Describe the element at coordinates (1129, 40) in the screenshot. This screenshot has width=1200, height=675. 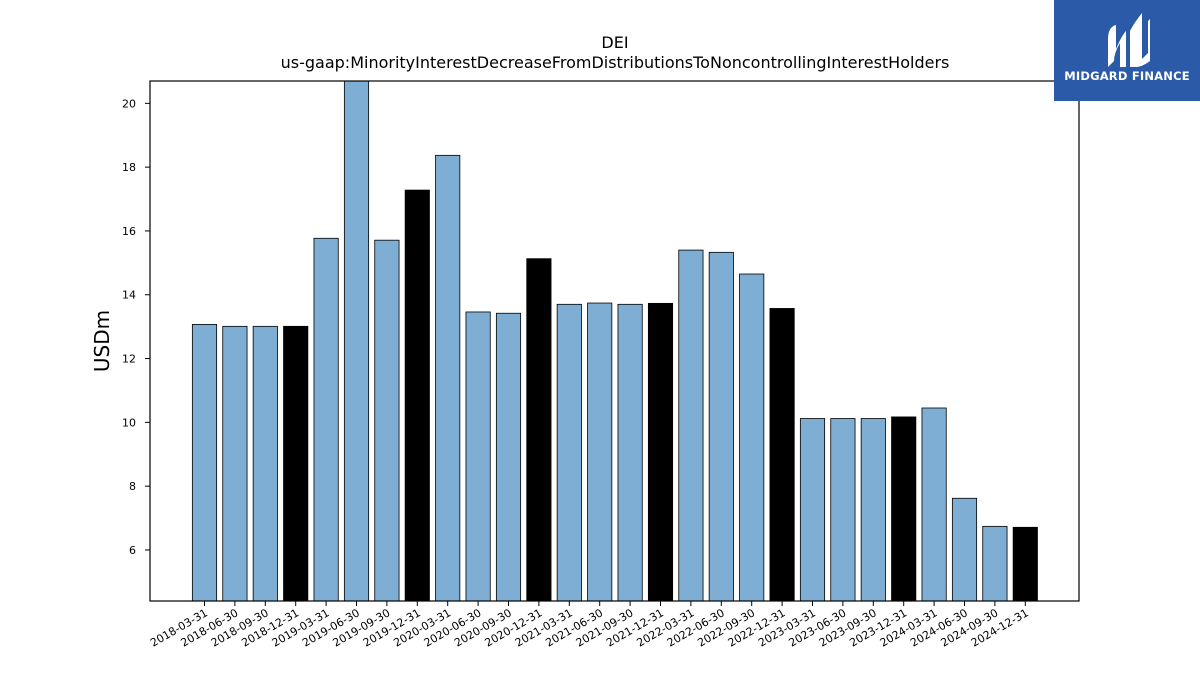
I see `midgard-logo-icon` at that location.